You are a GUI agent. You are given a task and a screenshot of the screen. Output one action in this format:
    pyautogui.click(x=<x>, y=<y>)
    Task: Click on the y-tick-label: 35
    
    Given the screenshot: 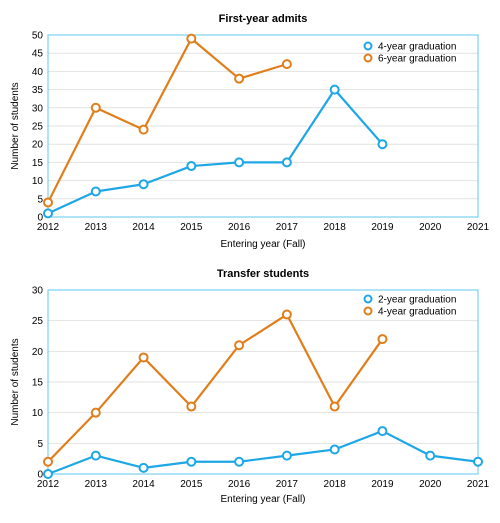 What is the action you would take?
    pyautogui.click(x=38, y=90)
    